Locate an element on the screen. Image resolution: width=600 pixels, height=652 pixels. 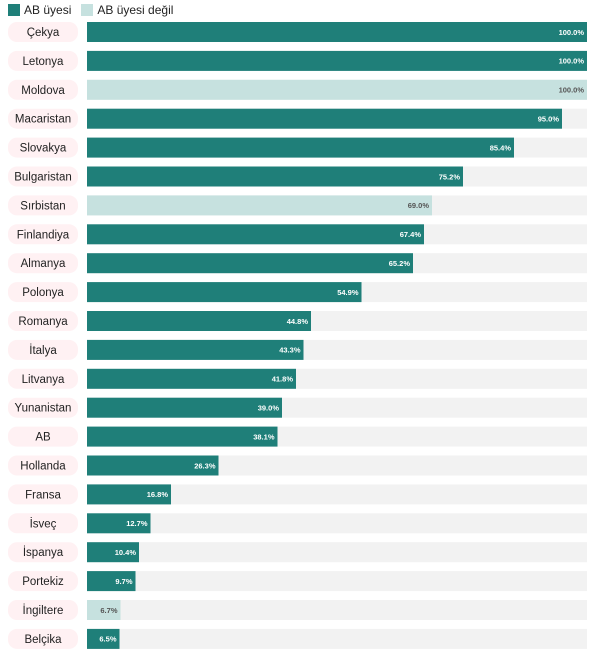
category-label: Bulgaristan is located at coordinates (43, 178).